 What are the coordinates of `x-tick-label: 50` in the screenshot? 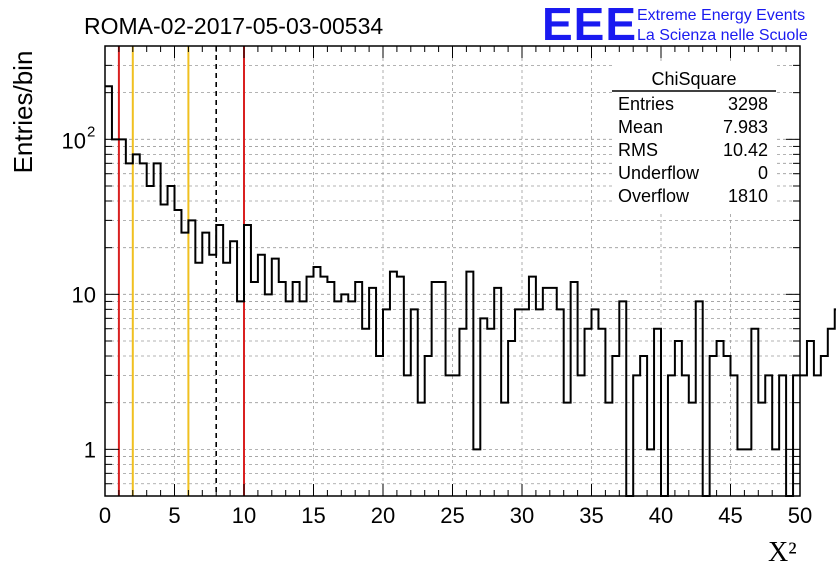 It's located at (800, 515).